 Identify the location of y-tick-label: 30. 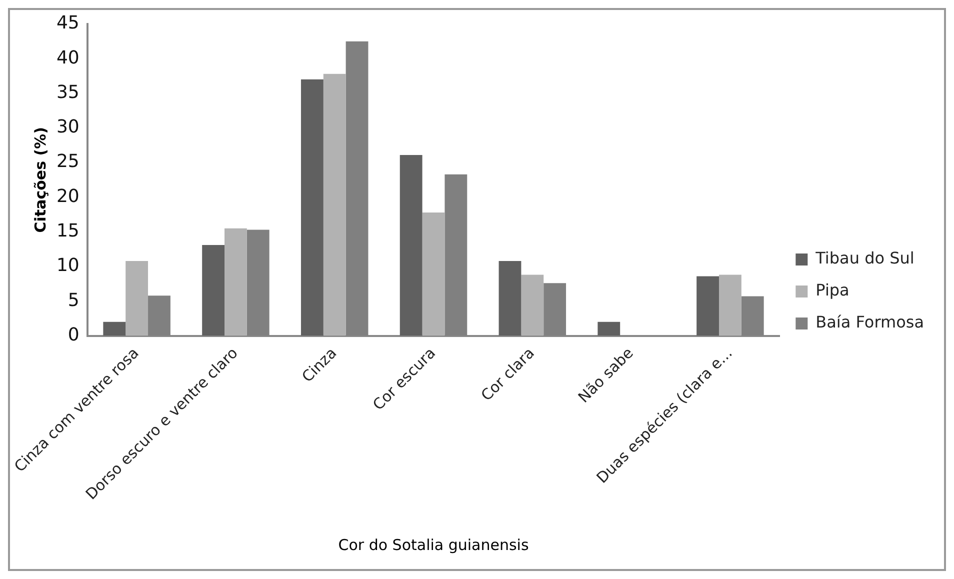
(68, 127).